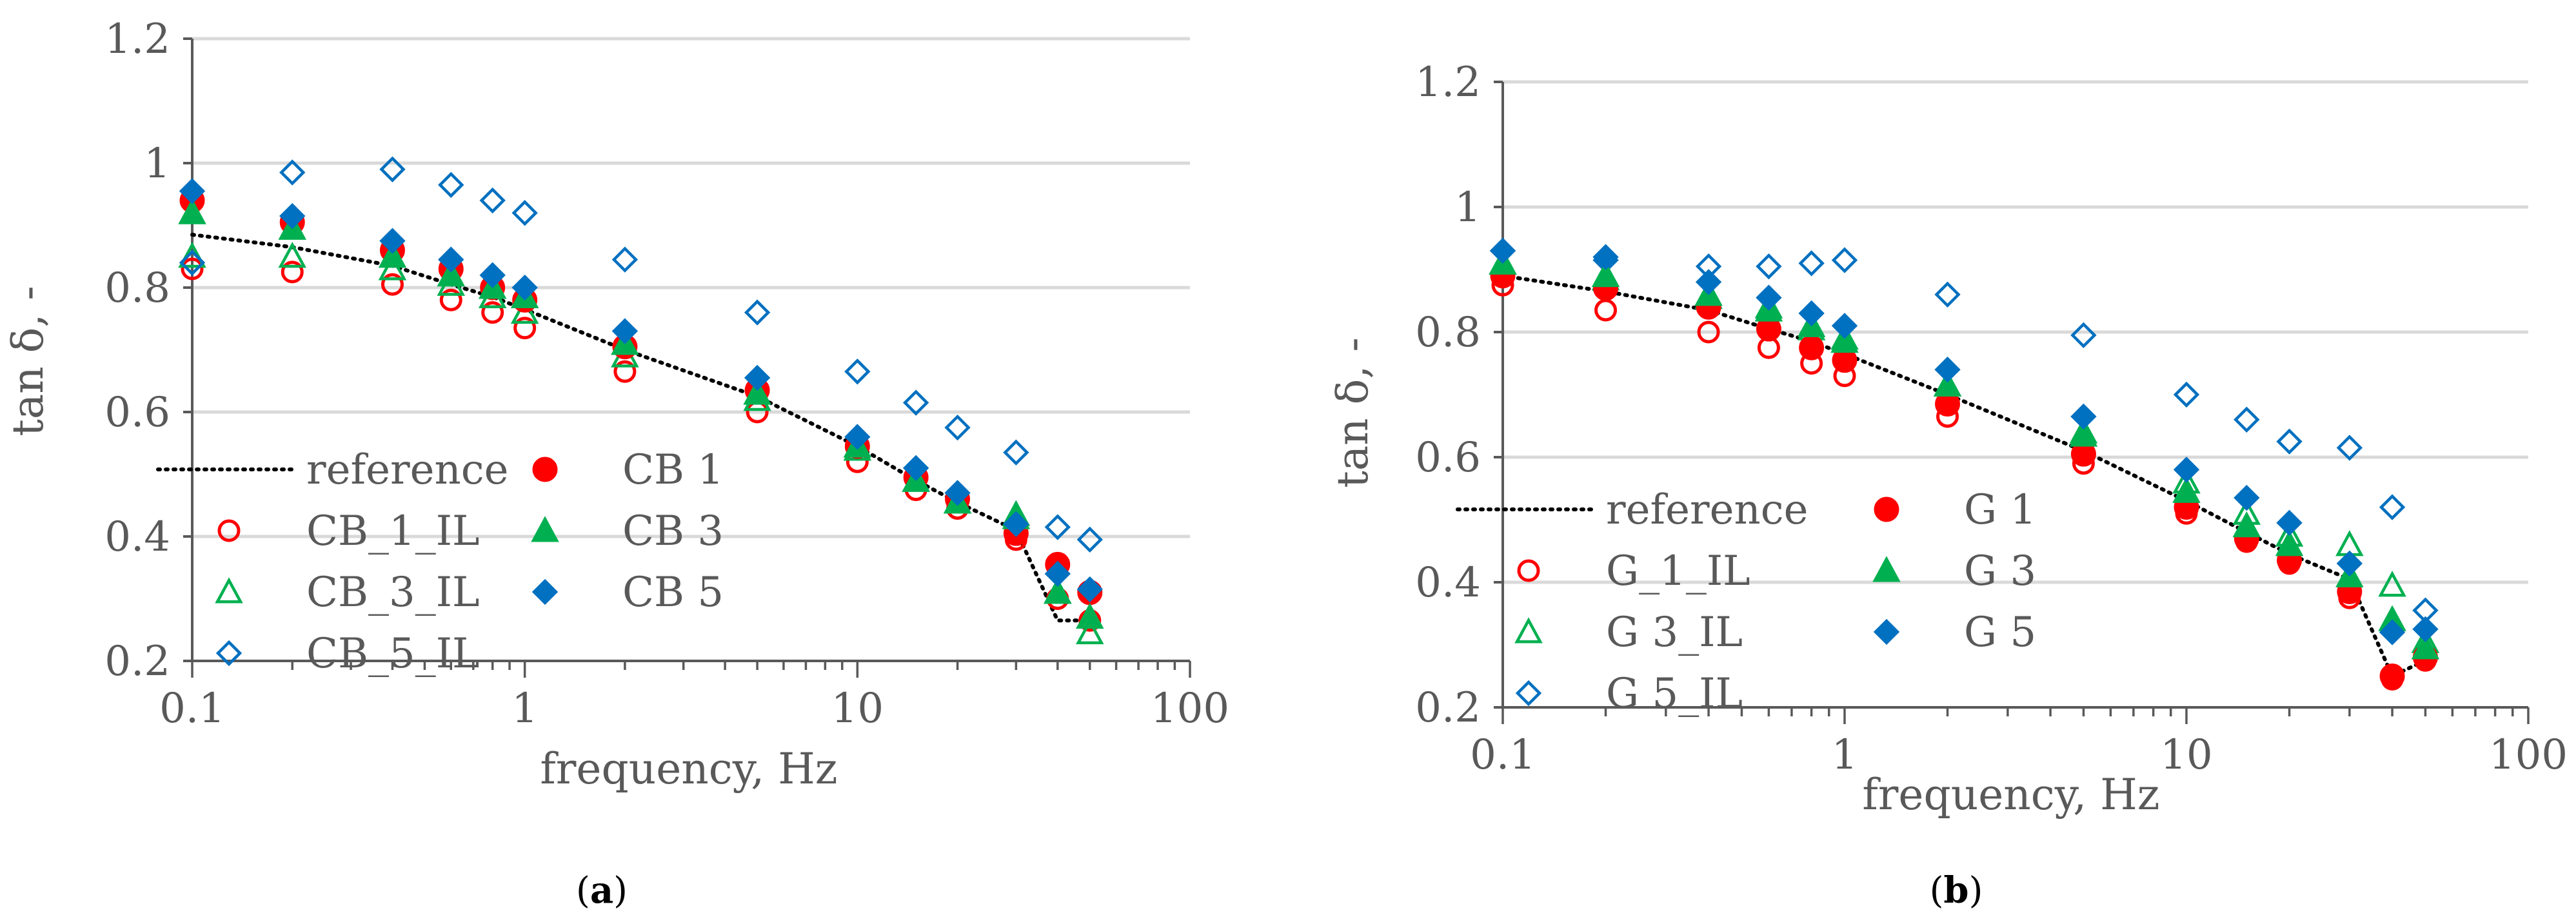  What do you see at coordinates (28, 361) in the screenshot?
I see `panel-a-y-axis-title: tan δ, -` at bounding box center [28, 361].